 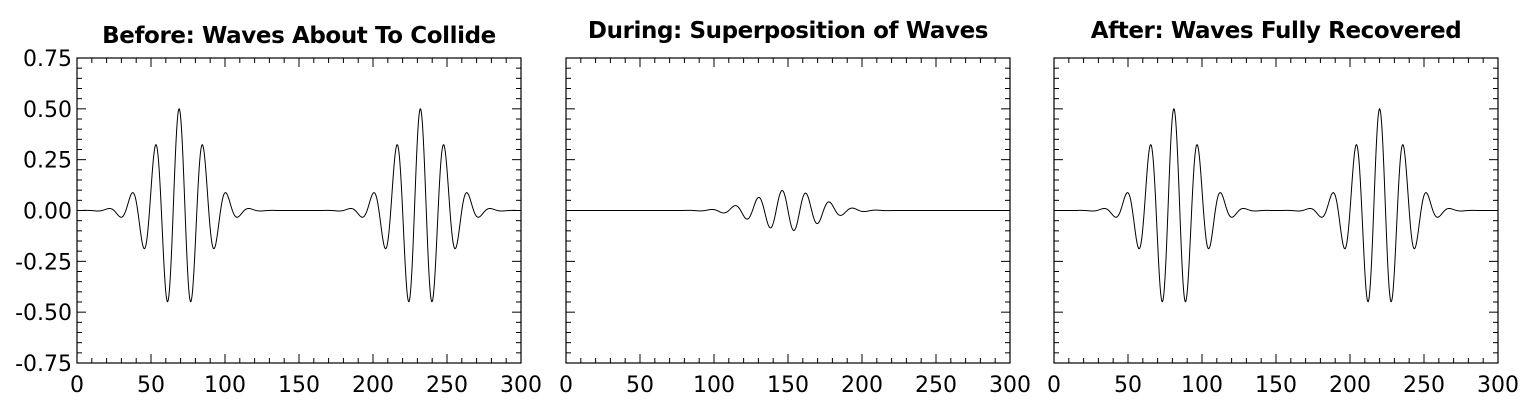 I want to click on chart-title: Before: Waves About To Collide, so click(x=299, y=36).